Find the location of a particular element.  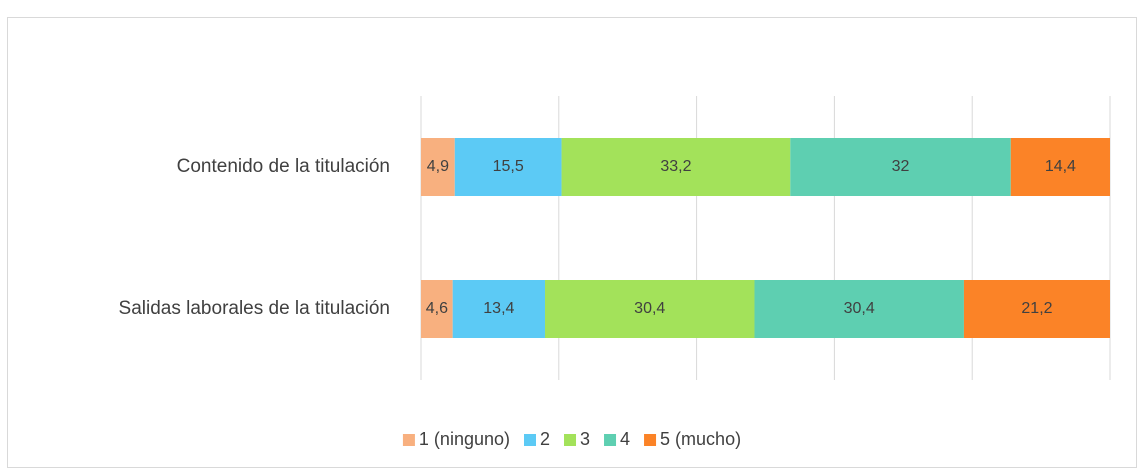

value-label: 14,4 is located at coordinates (1060, 166).